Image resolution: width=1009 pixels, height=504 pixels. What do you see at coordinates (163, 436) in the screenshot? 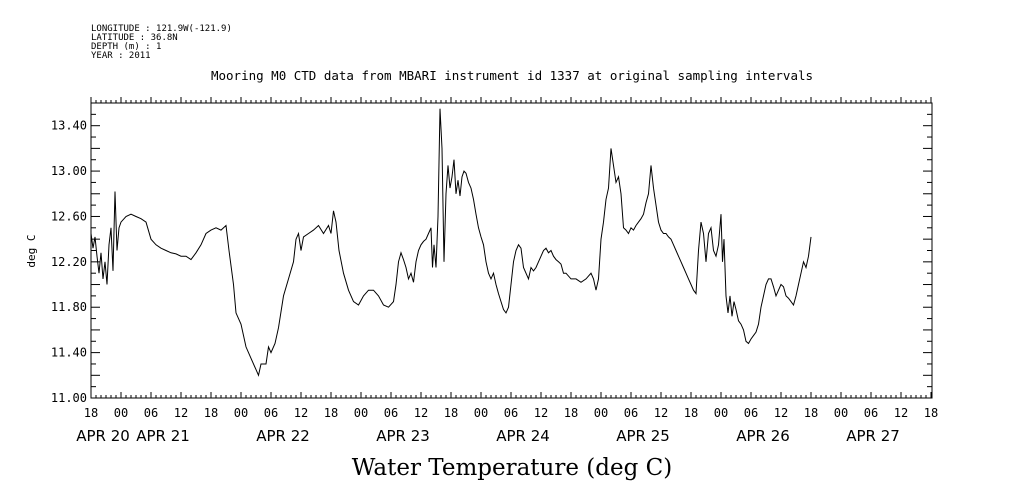
I see `x-day-label: APR 21` at bounding box center [163, 436].